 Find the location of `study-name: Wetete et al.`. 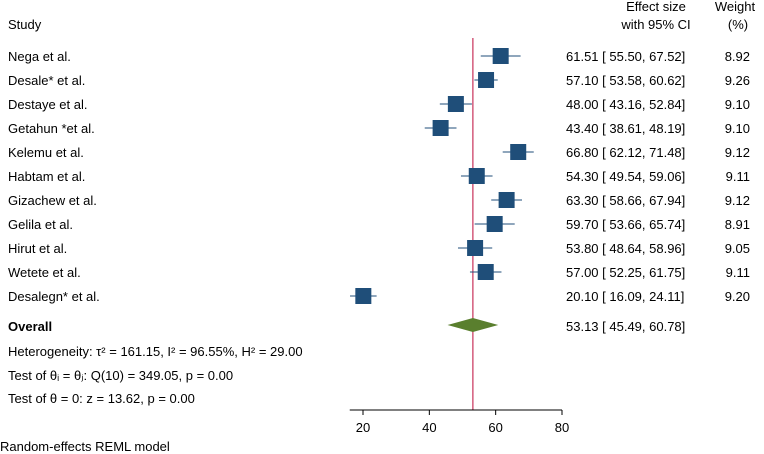

study-name: Wetete et al. is located at coordinates (44, 272).